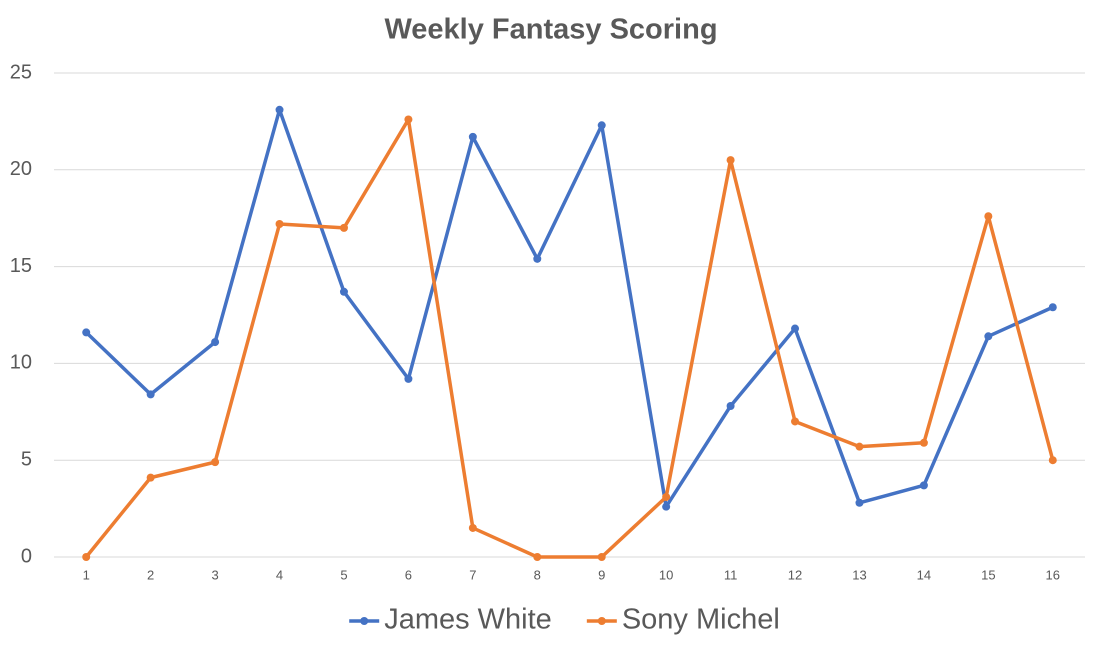 The width and height of the screenshot is (1101, 652). Describe the element at coordinates (601, 574) in the screenshot. I see `x-tick-label: 9` at that location.